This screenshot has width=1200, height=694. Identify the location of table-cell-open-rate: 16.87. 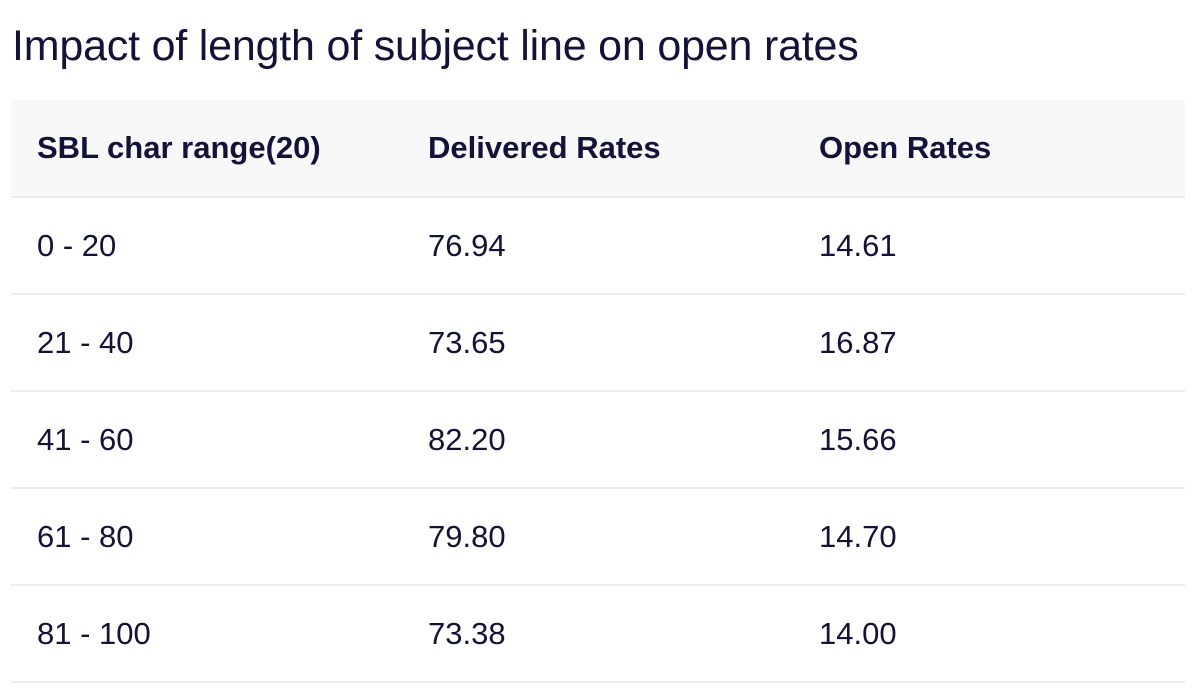
(989, 343).